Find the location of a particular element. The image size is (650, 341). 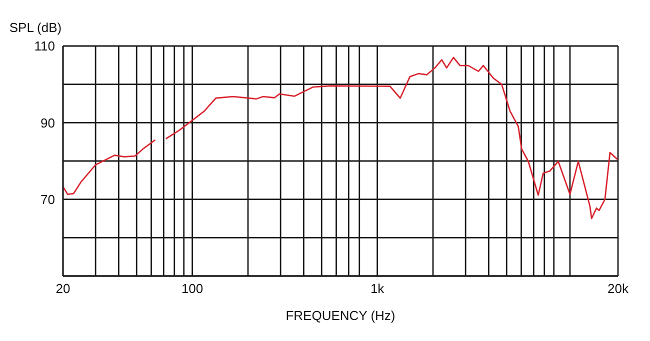

y-axis-title: SPL (dB) is located at coordinates (35, 27).